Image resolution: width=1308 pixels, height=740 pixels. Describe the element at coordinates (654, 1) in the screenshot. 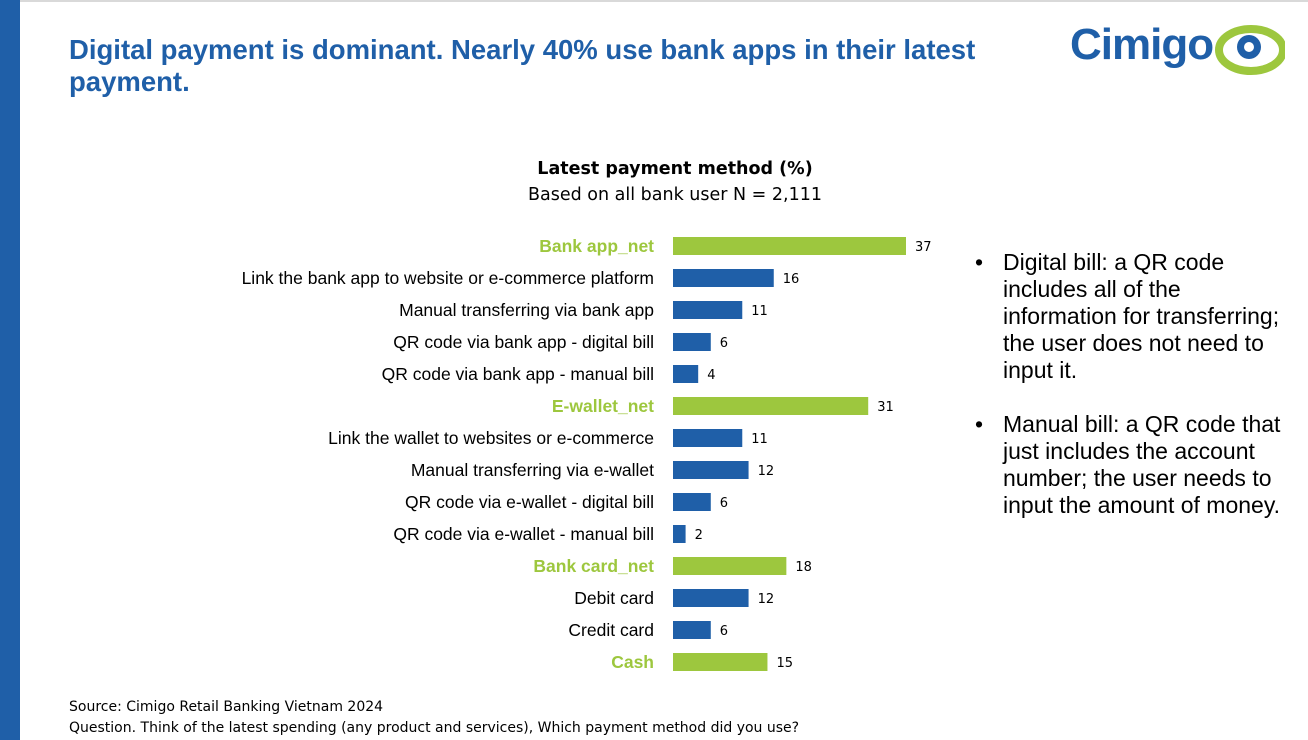

I see `top-rule` at that location.